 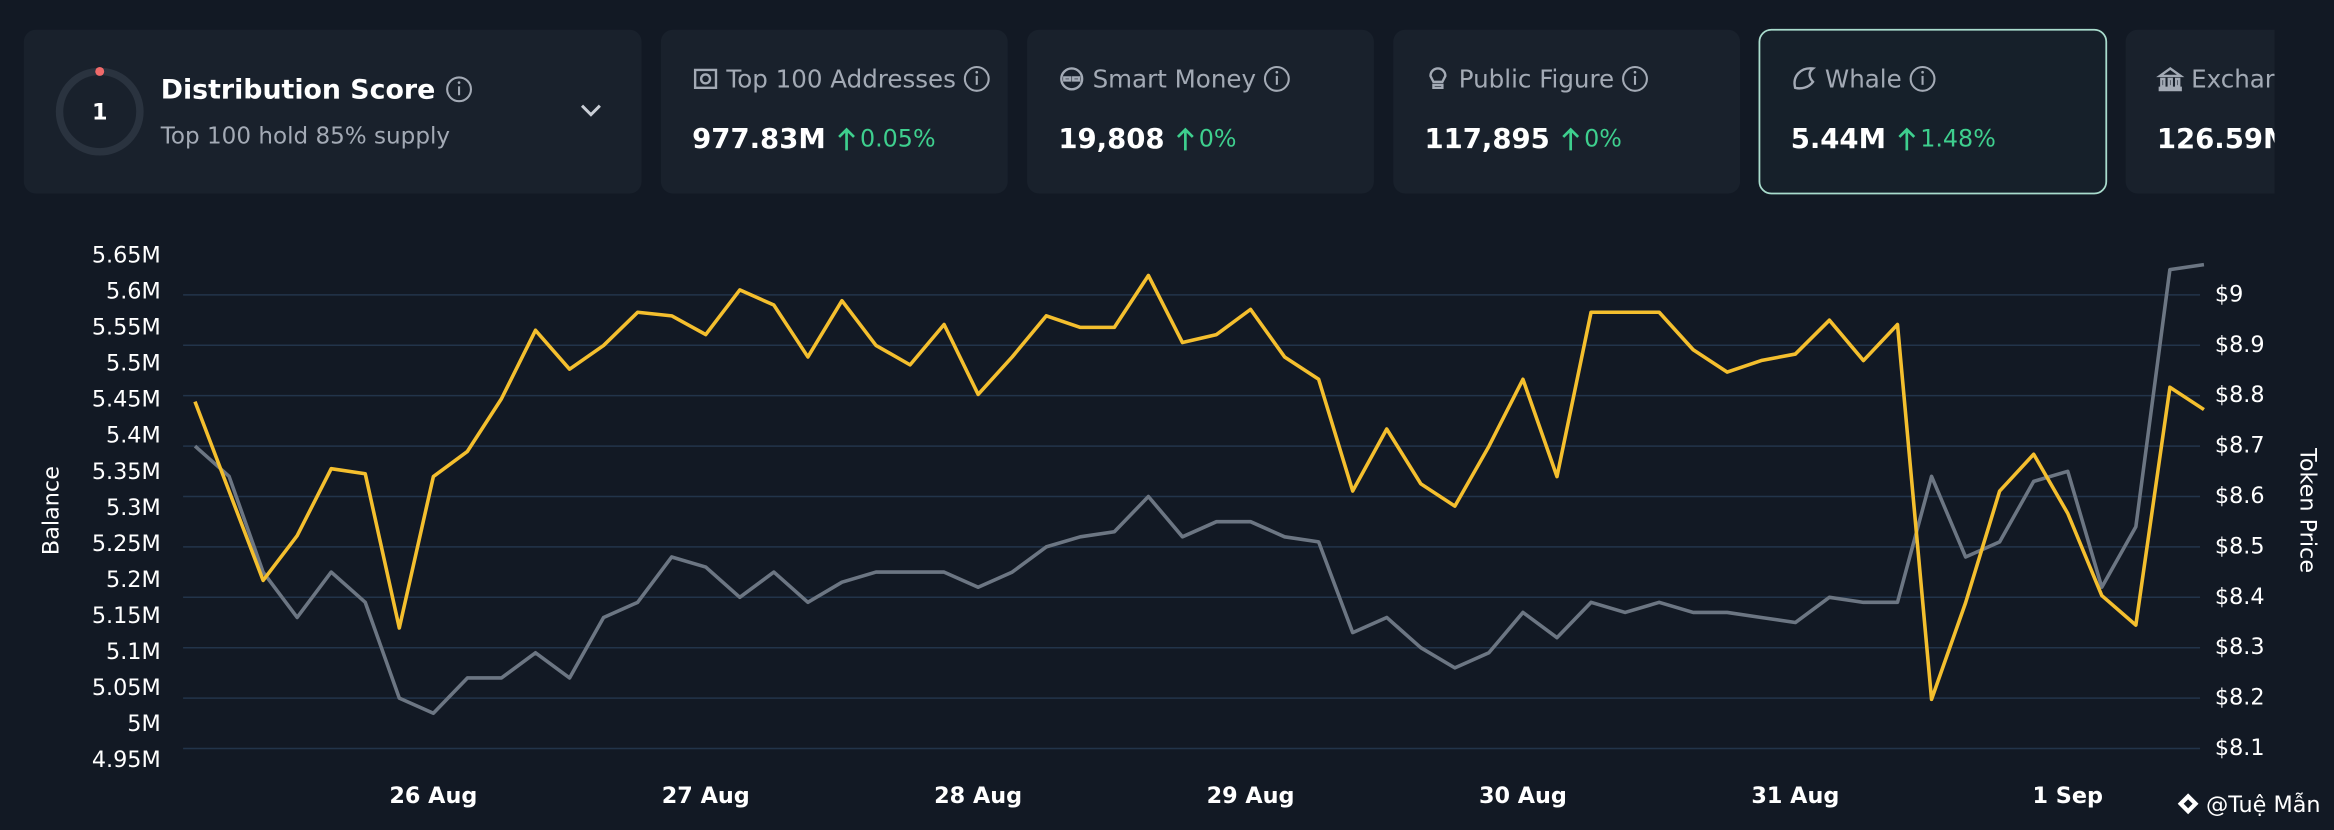 What do you see at coordinates (2240, 345) in the screenshot?
I see `y2-tick-label: $8.9` at bounding box center [2240, 345].